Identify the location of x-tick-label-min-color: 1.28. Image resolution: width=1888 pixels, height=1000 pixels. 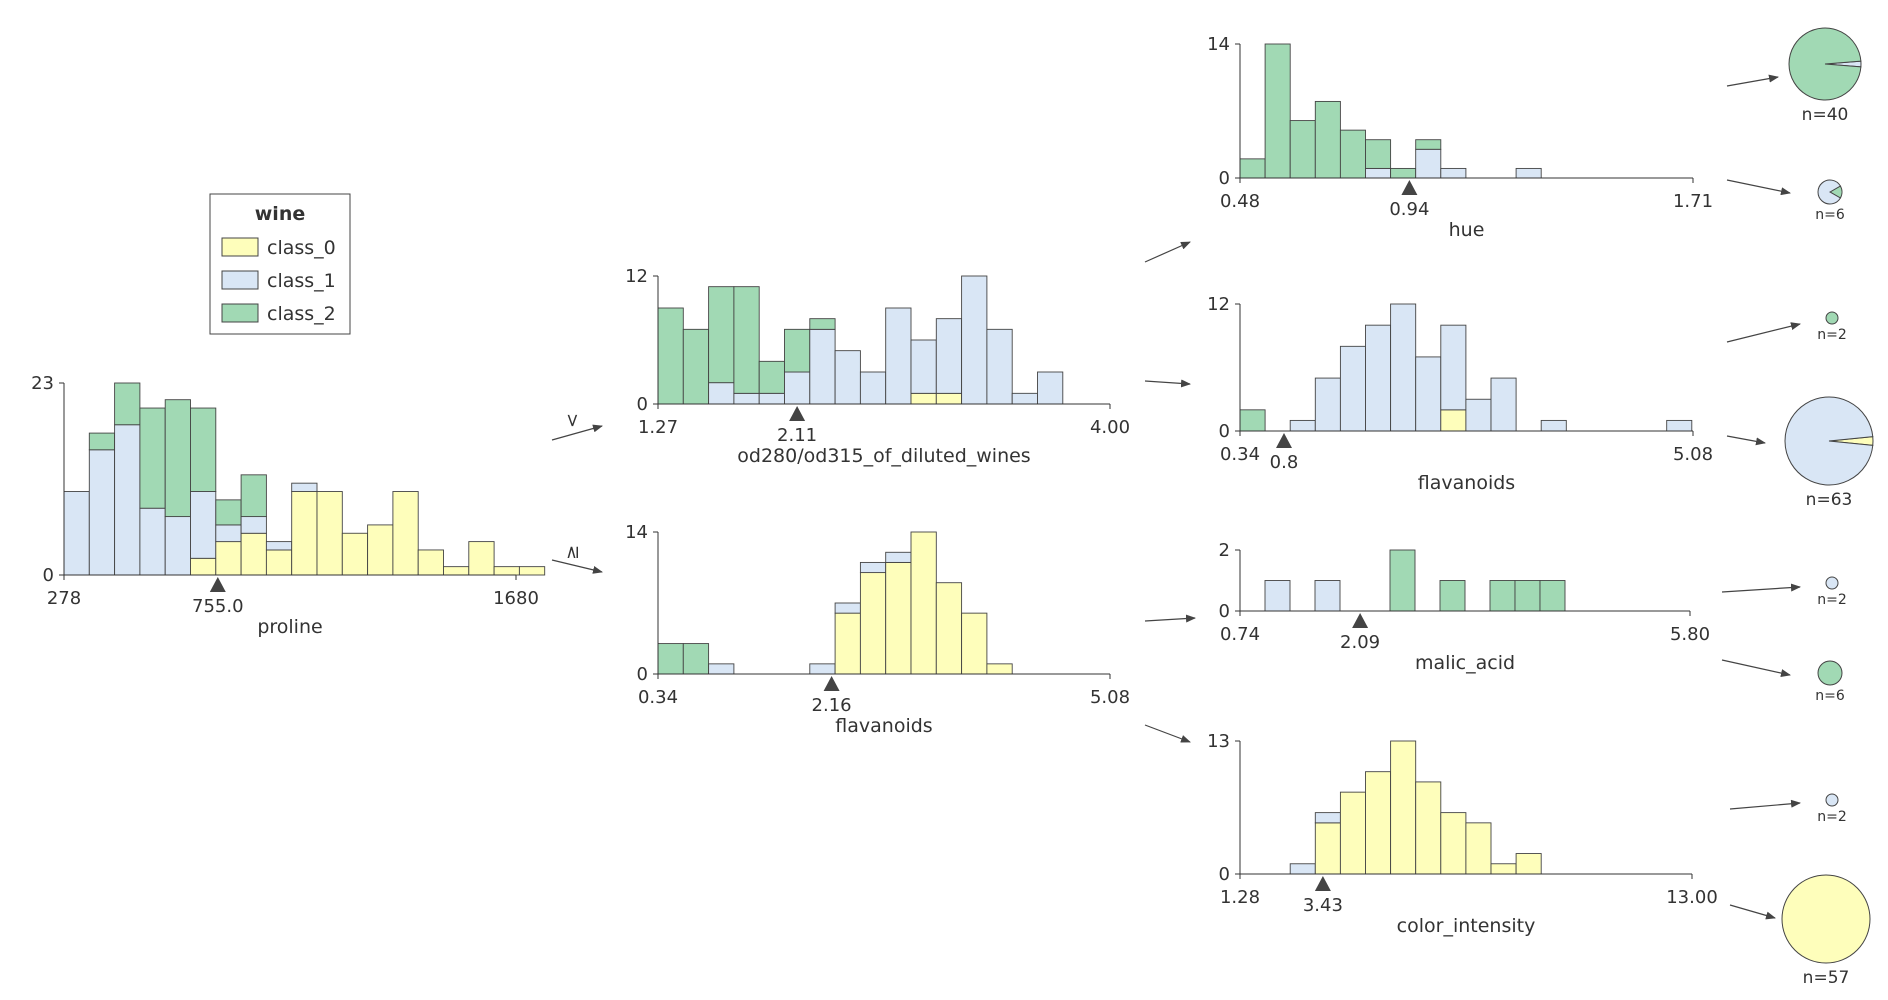
(1240, 897).